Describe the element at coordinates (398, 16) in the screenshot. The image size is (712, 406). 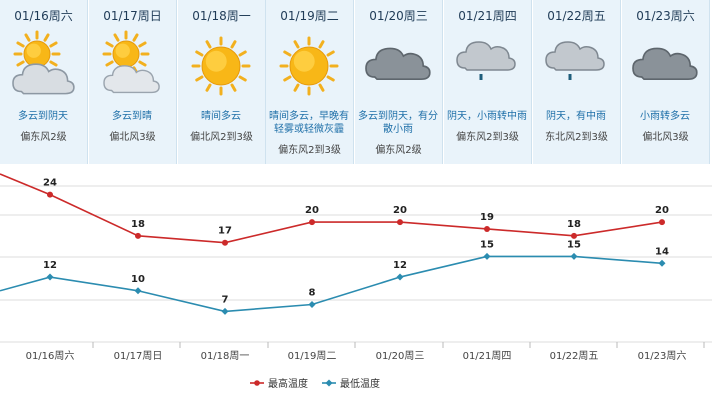
I see `day-date: 01/20周三` at that location.